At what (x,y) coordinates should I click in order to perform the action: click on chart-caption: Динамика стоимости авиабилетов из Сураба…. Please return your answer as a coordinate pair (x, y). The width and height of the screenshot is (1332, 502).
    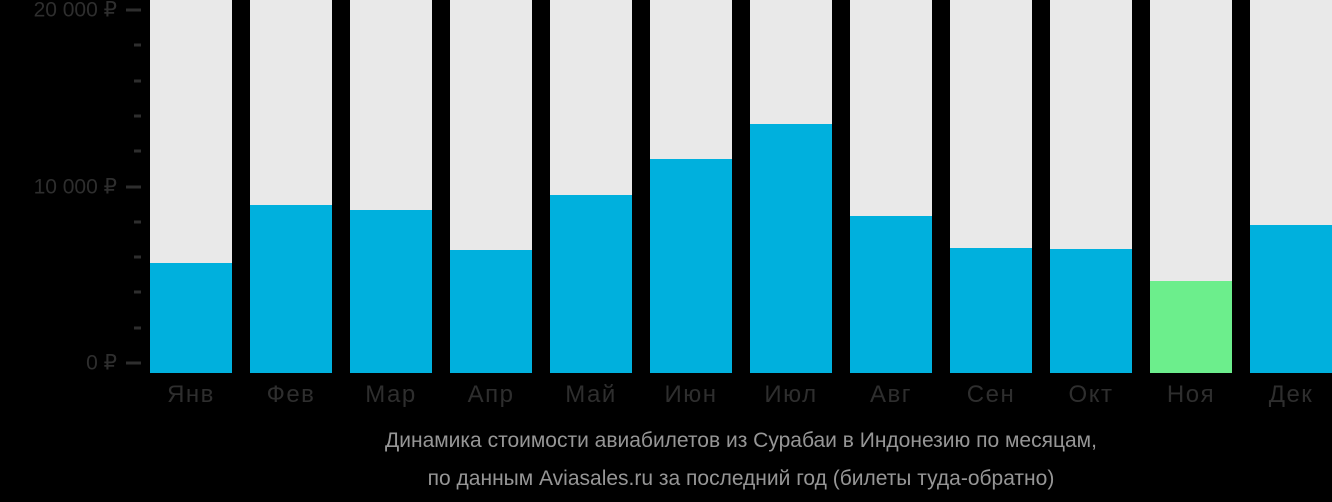
    Looking at the image, I should click on (741, 460).